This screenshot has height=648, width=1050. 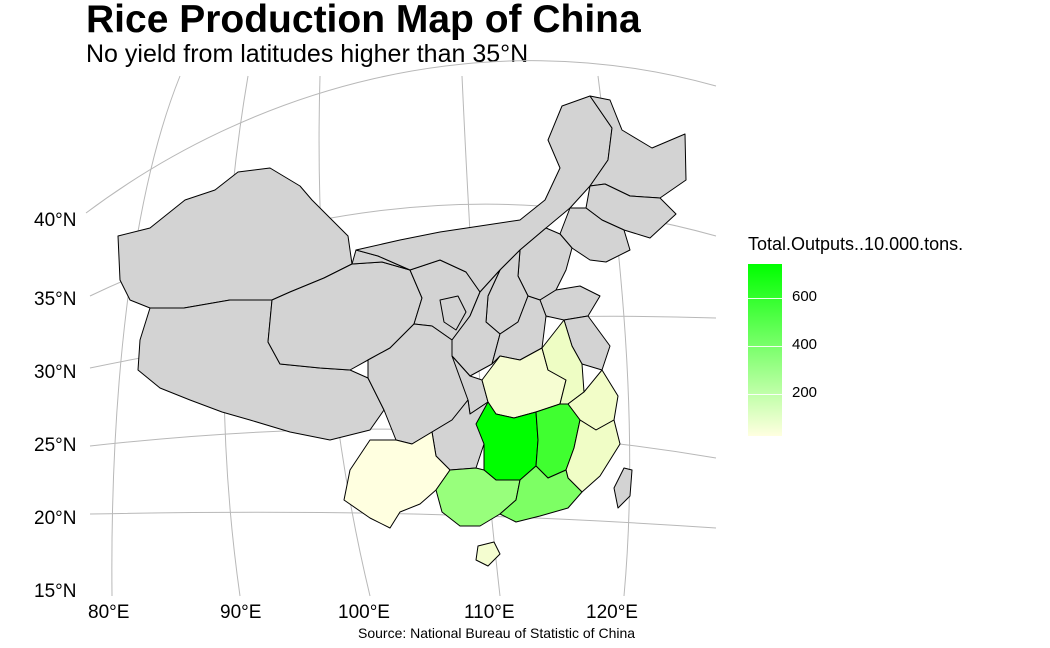 What do you see at coordinates (612, 612) in the screenshot?
I see `lon-label: 120°E` at bounding box center [612, 612].